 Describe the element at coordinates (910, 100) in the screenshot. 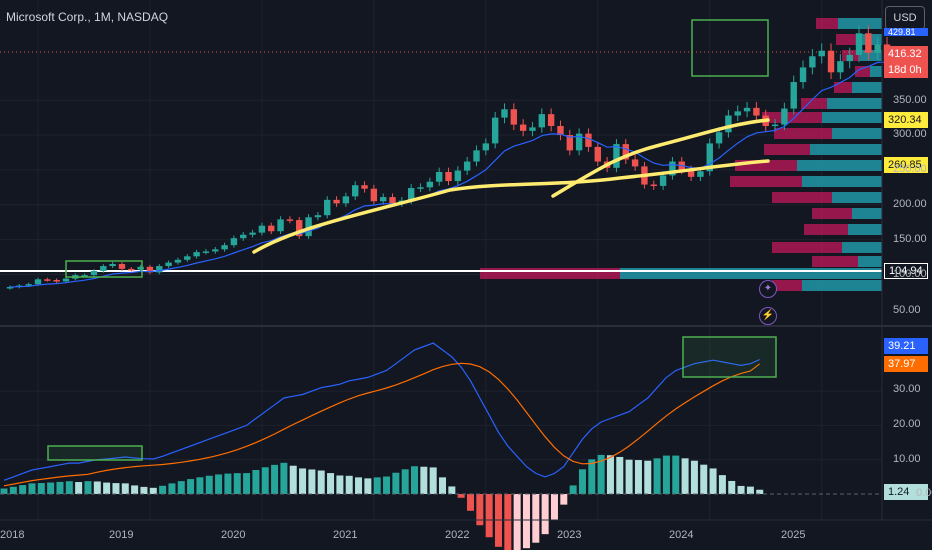

I see `price-tick: 350.00` at that location.